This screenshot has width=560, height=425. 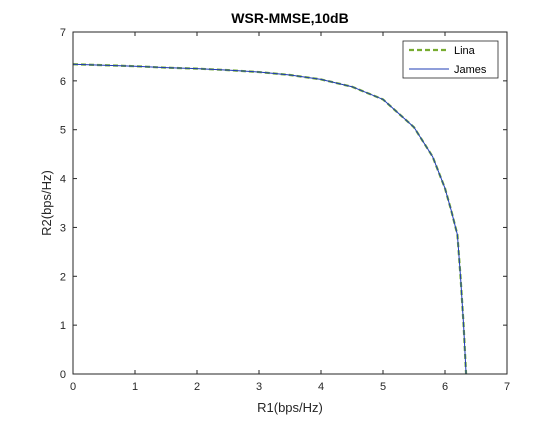 What do you see at coordinates (321, 387) in the screenshot?
I see `x-tick-label: 4` at bounding box center [321, 387].